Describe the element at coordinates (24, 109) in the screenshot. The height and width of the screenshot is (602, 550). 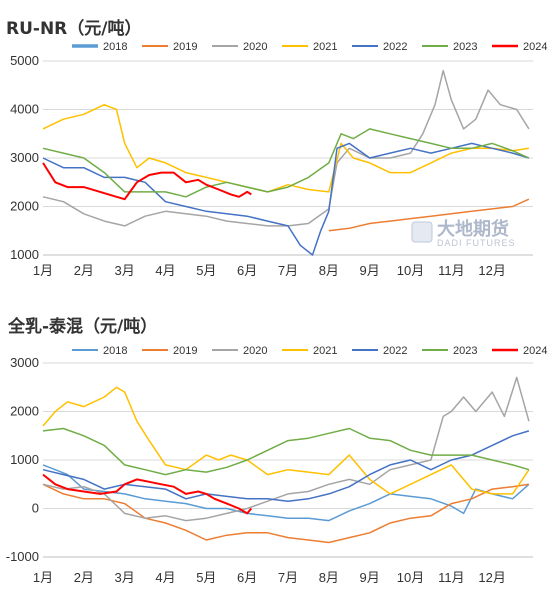
I see `y-tick-label: 4000` at that location.